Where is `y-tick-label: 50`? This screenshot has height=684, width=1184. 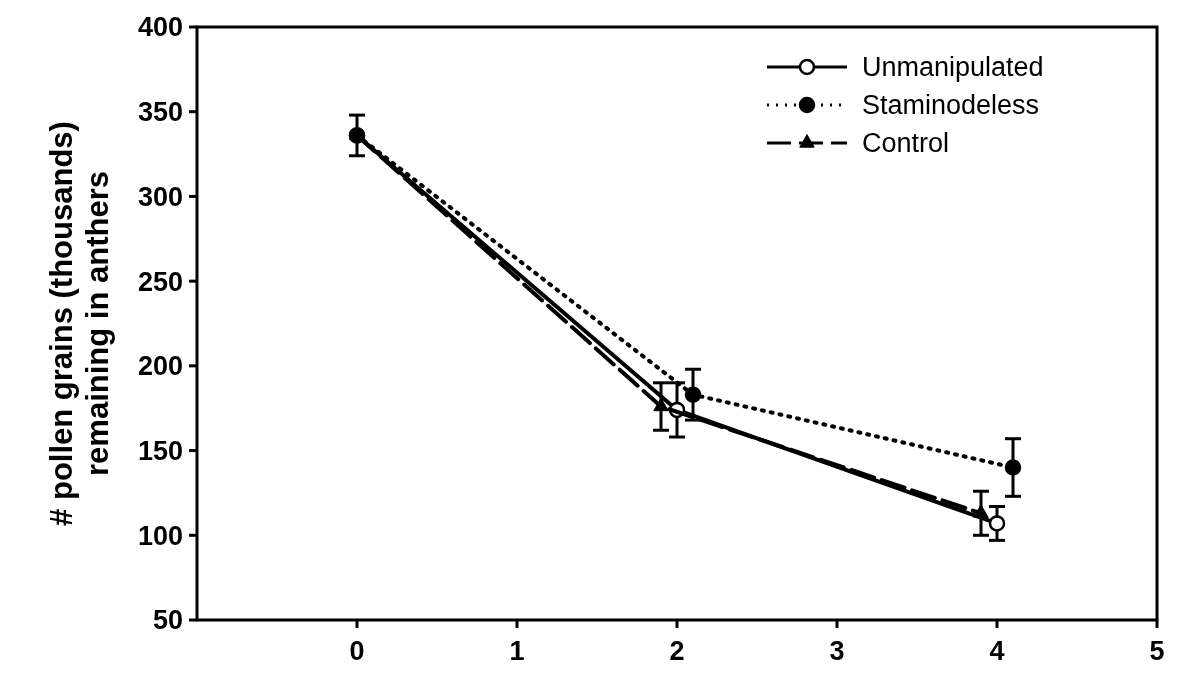
y-tick-label: 50 is located at coordinates (167, 620).